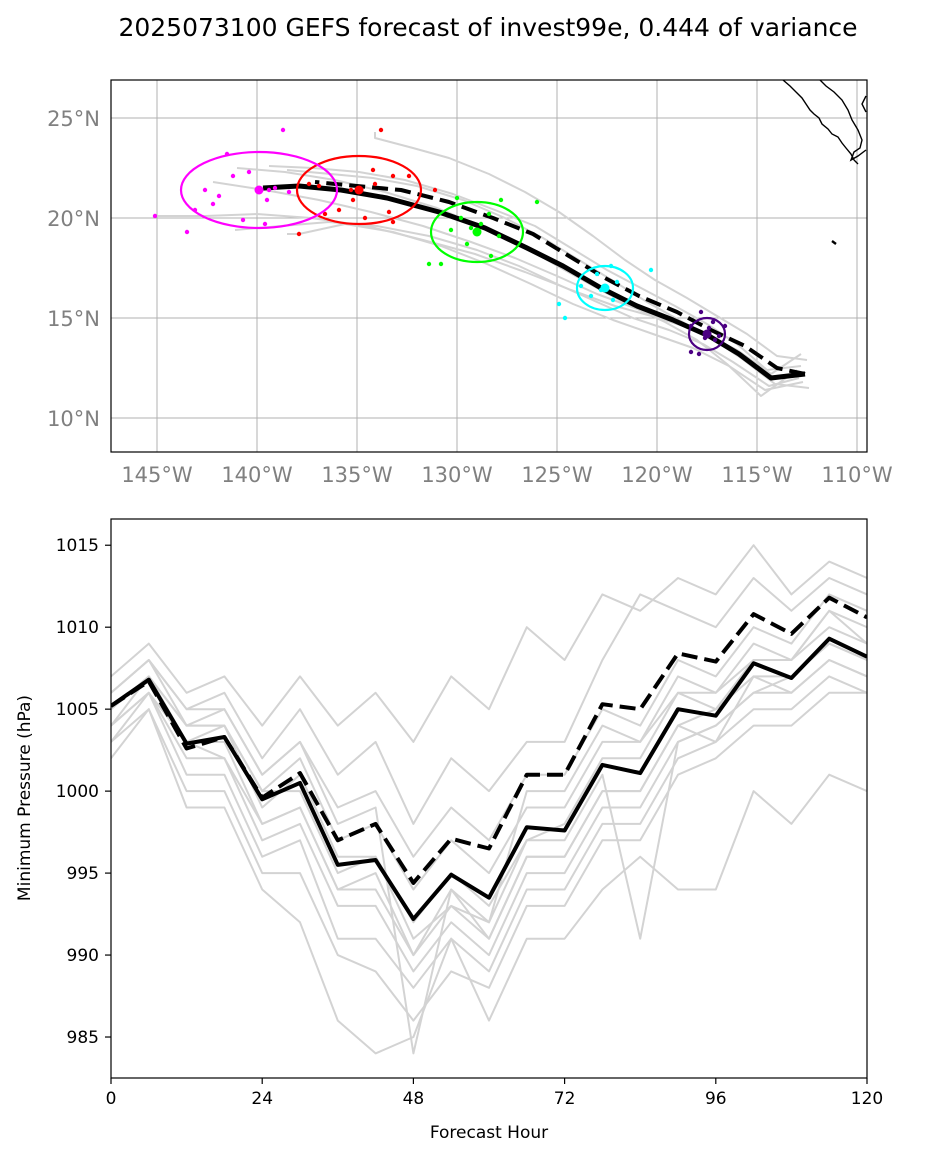 Image resolution: width=934 pixels, height=1156 pixels. What do you see at coordinates (25, 798) in the screenshot?
I see `y-axis-label: Minimum Pressure (hPa)` at bounding box center [25, 798].